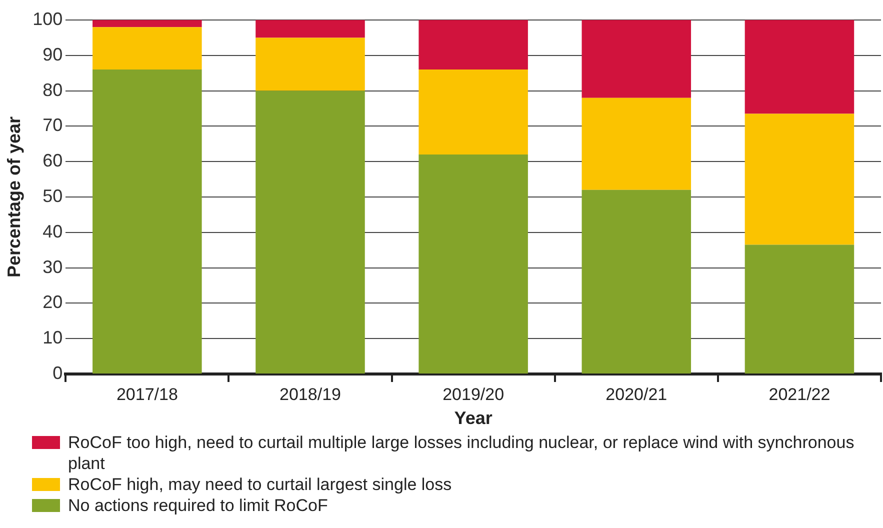  What do you see at coordinates (52, 196) in the screenshot?
I see `y-tick-label: 50` at bounding box center [52, 196].